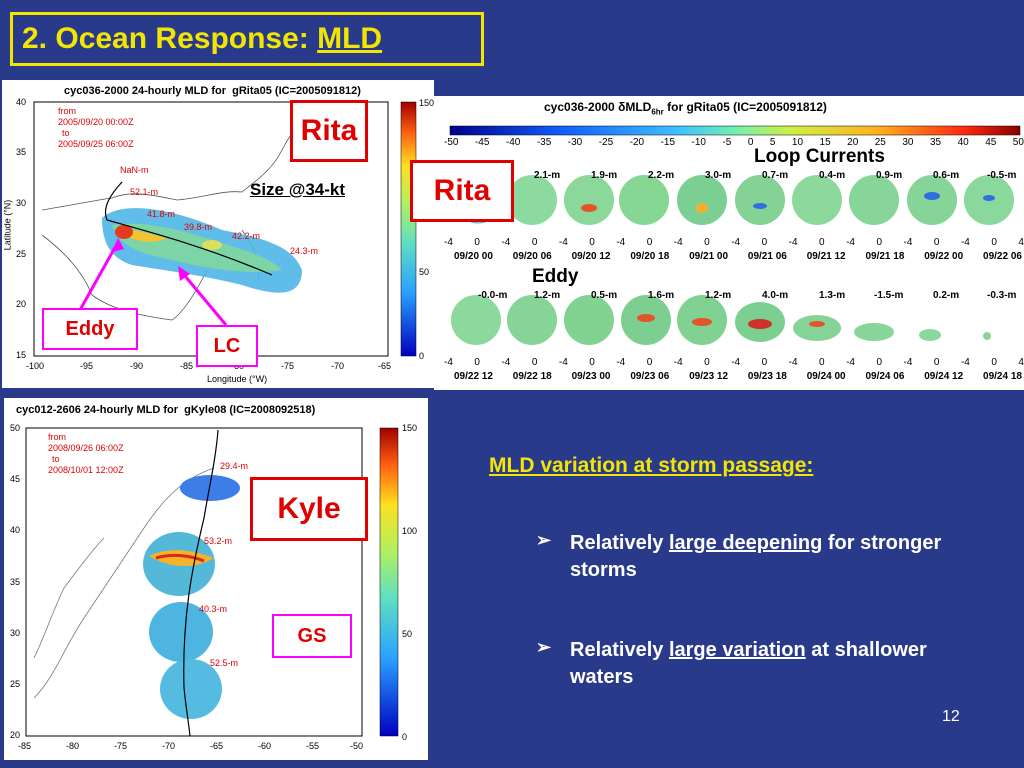 The image size is (1024, 768). What do you see at coordinates (750, 142) in the screenshot?
I see `cb-tick: 0` at bounding box center [750, 142].